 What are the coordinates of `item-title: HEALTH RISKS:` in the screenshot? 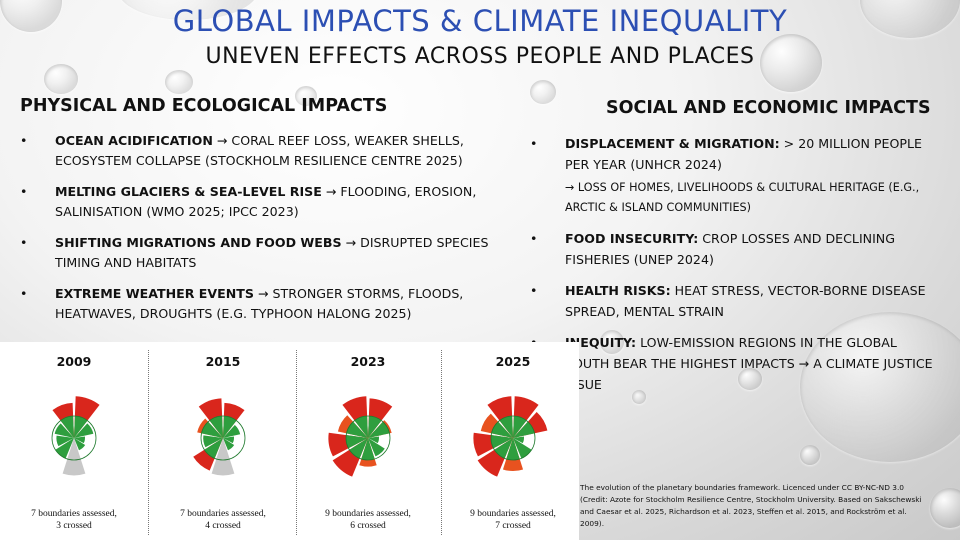 It's located at (618, 290).